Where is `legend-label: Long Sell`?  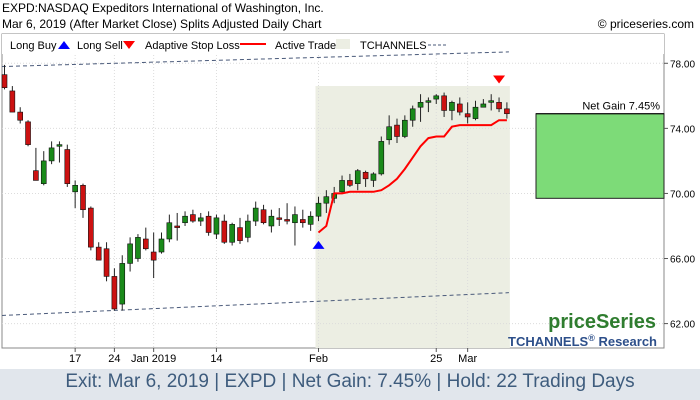 legend-label: Long Sell is located at coordinates (100, 46).